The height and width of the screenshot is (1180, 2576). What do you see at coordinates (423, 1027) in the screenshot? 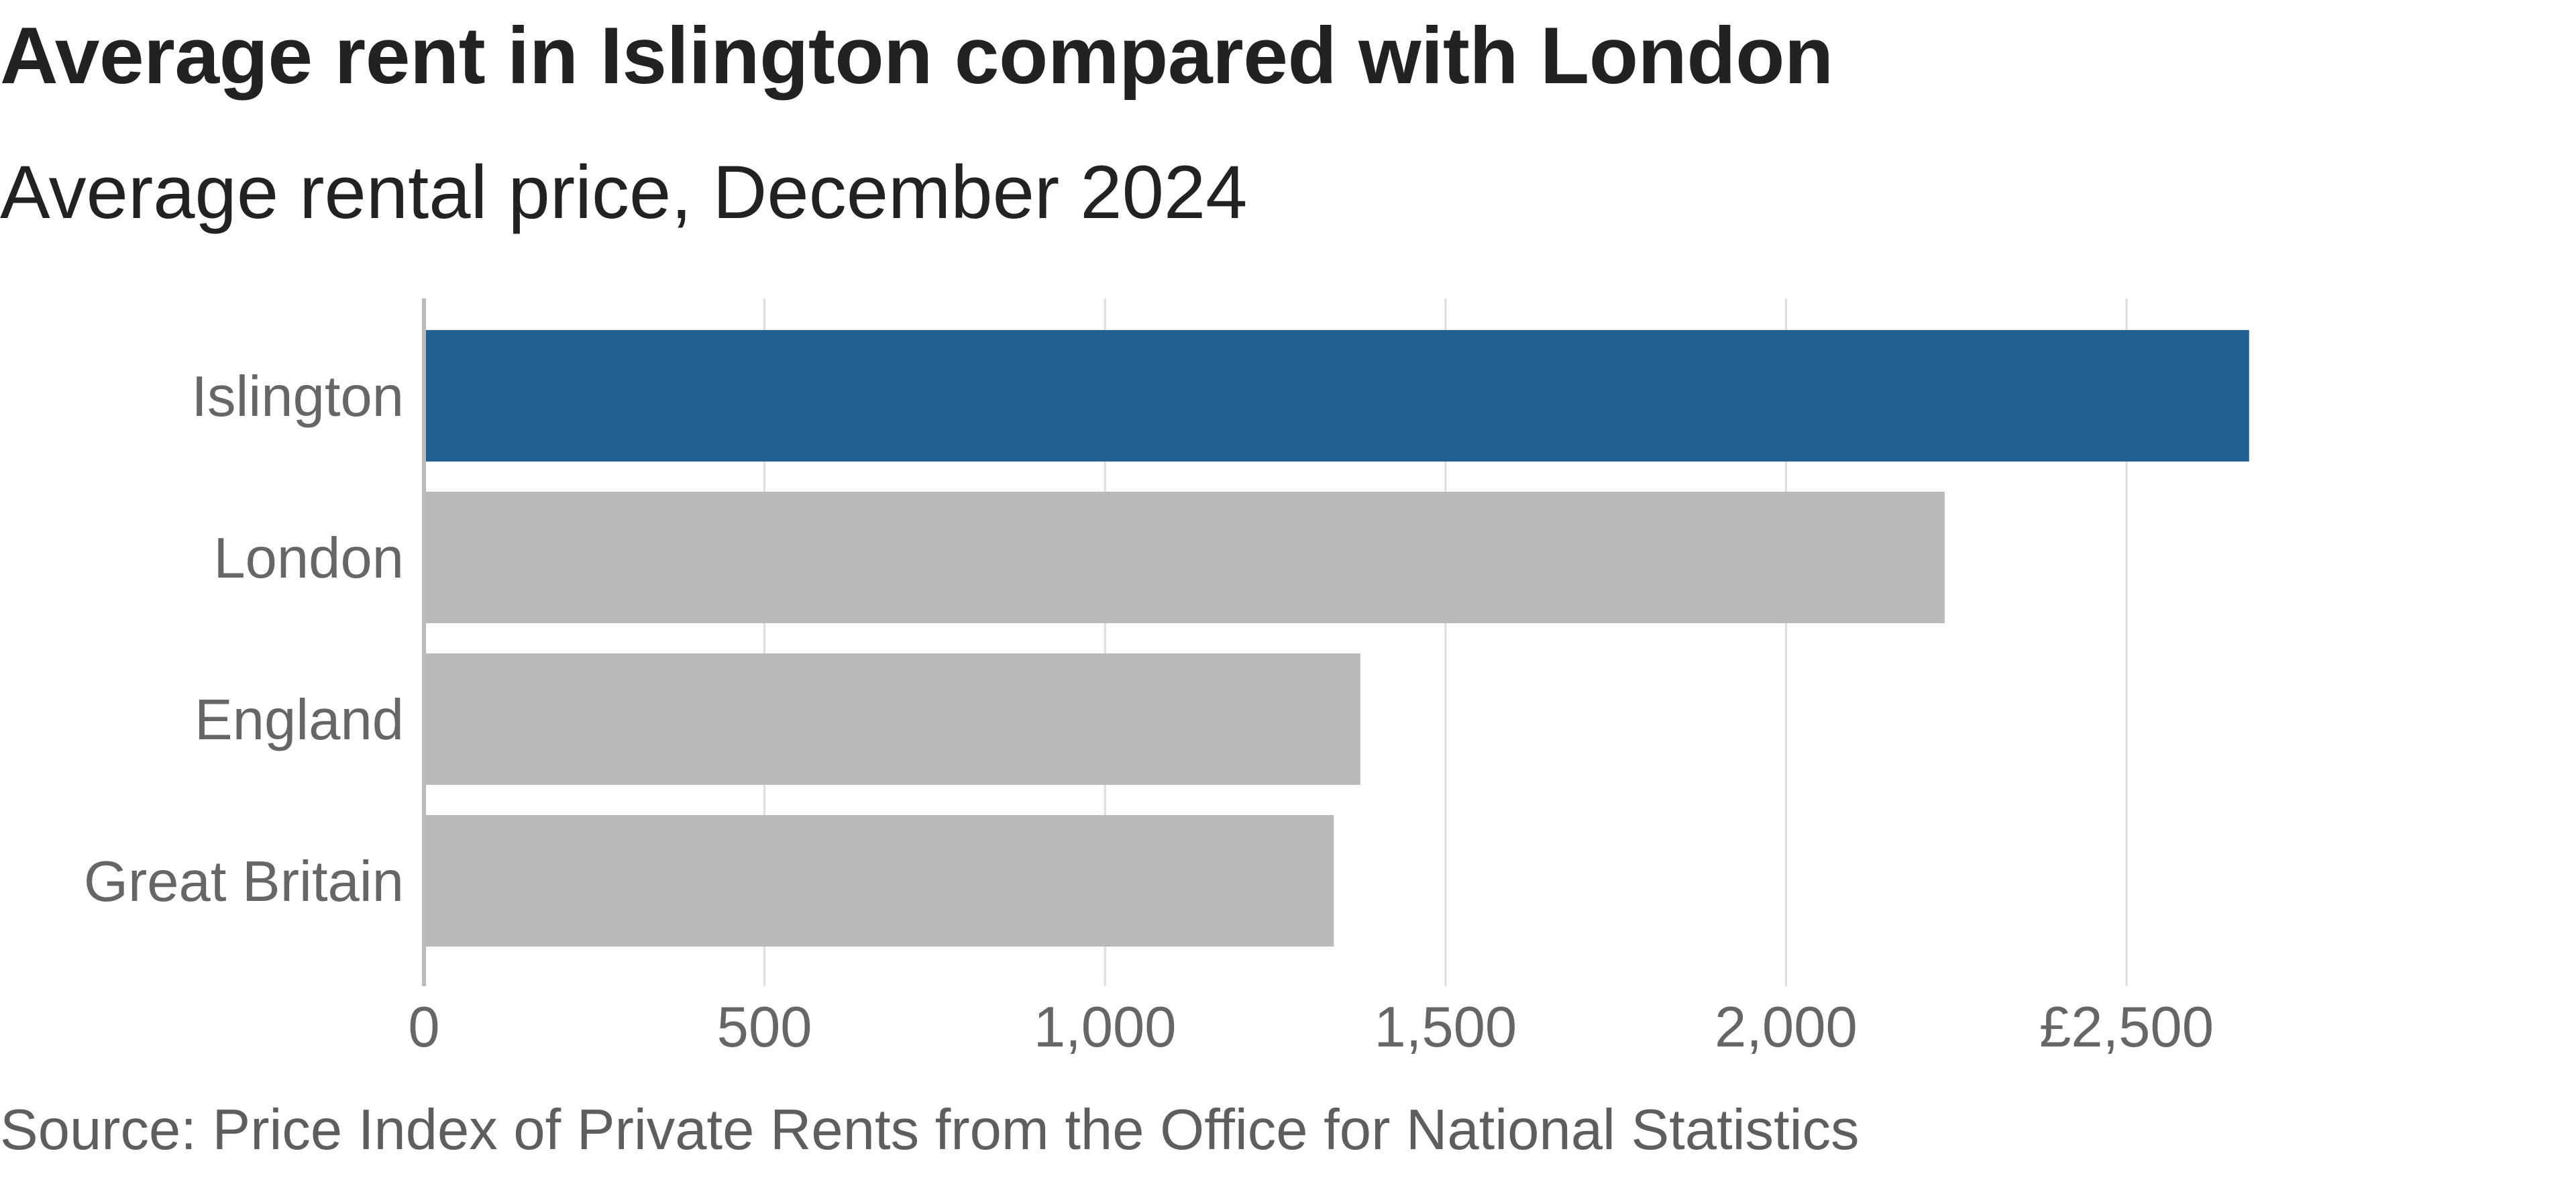
I see `x-tick-label-0: 0` at bounding box center [423, 1027].